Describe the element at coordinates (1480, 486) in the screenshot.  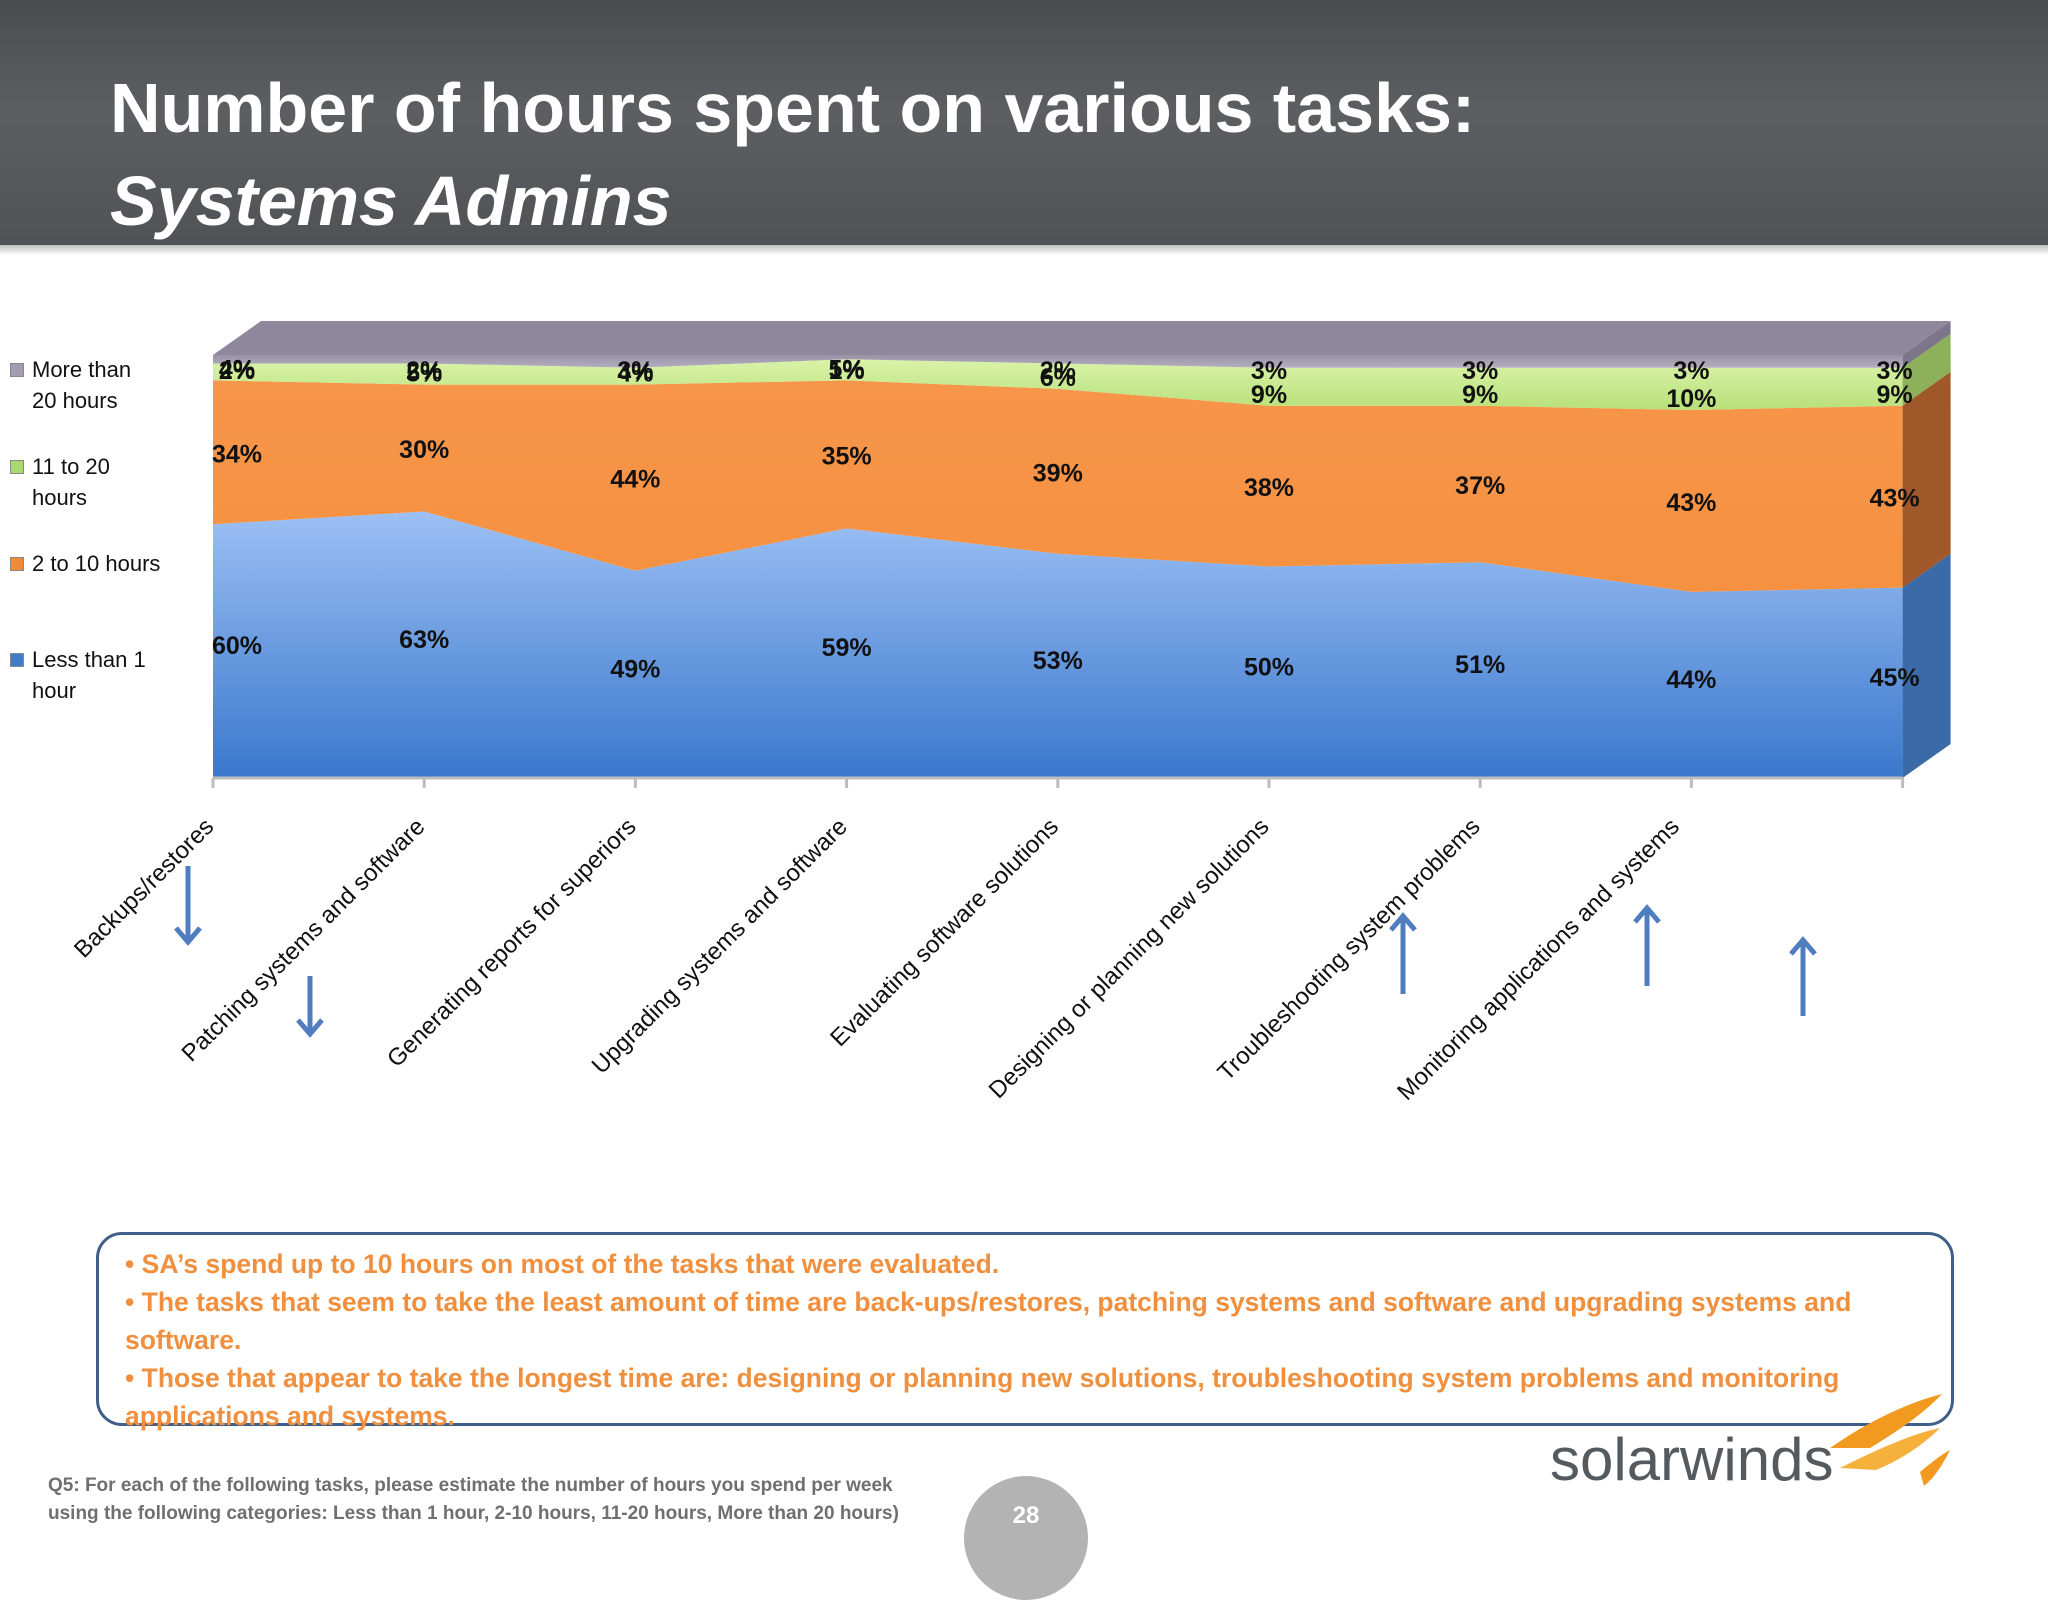
I see `data-label: 37%` at that location.